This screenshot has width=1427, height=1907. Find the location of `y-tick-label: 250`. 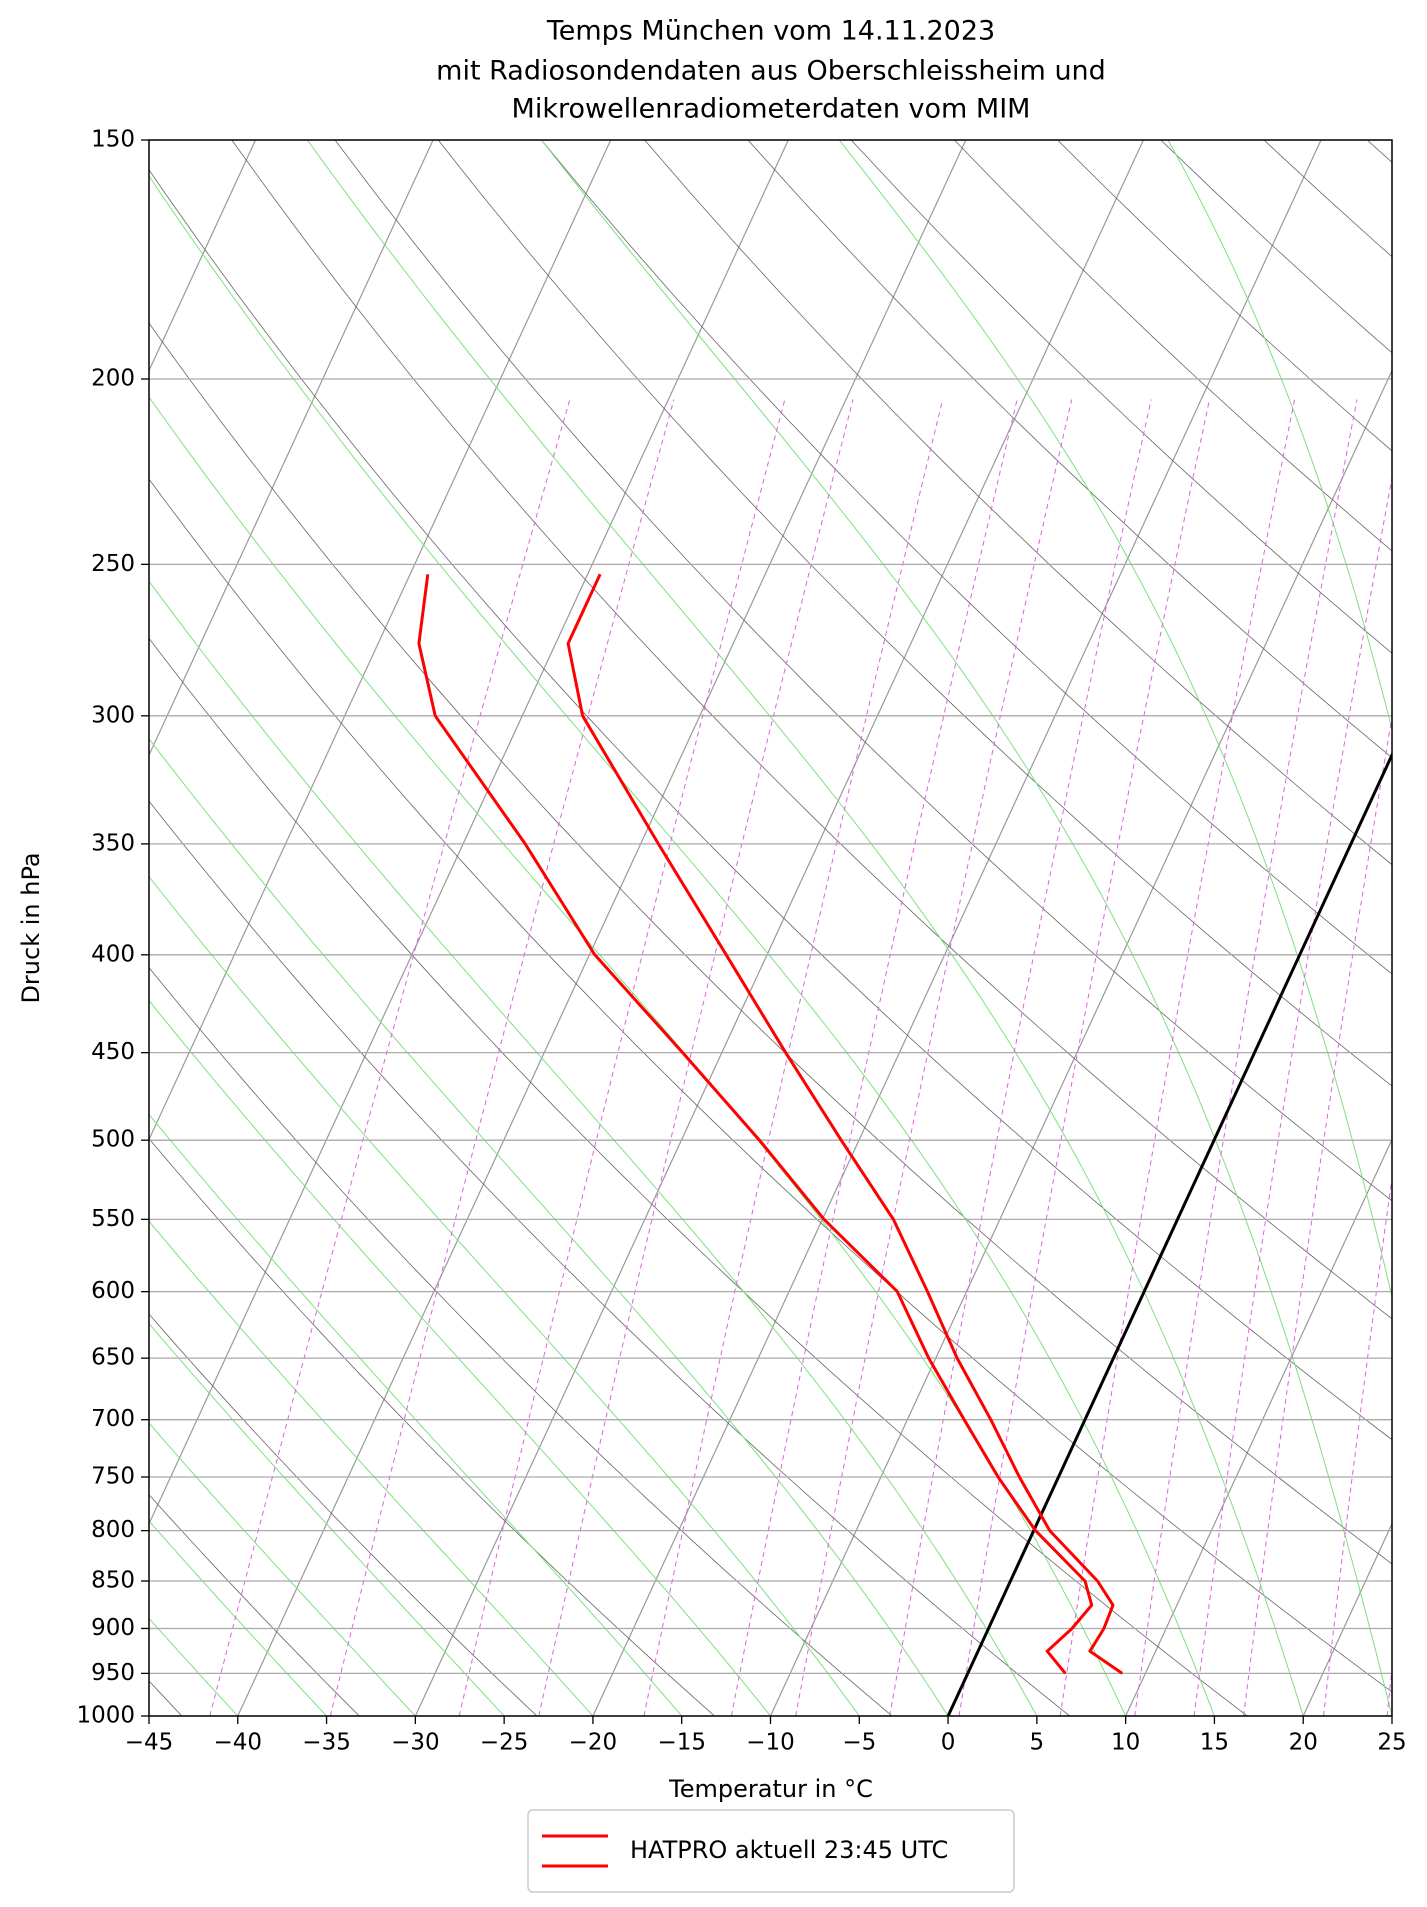

y-tick-label: 250 is located at coordinates (113, 564).